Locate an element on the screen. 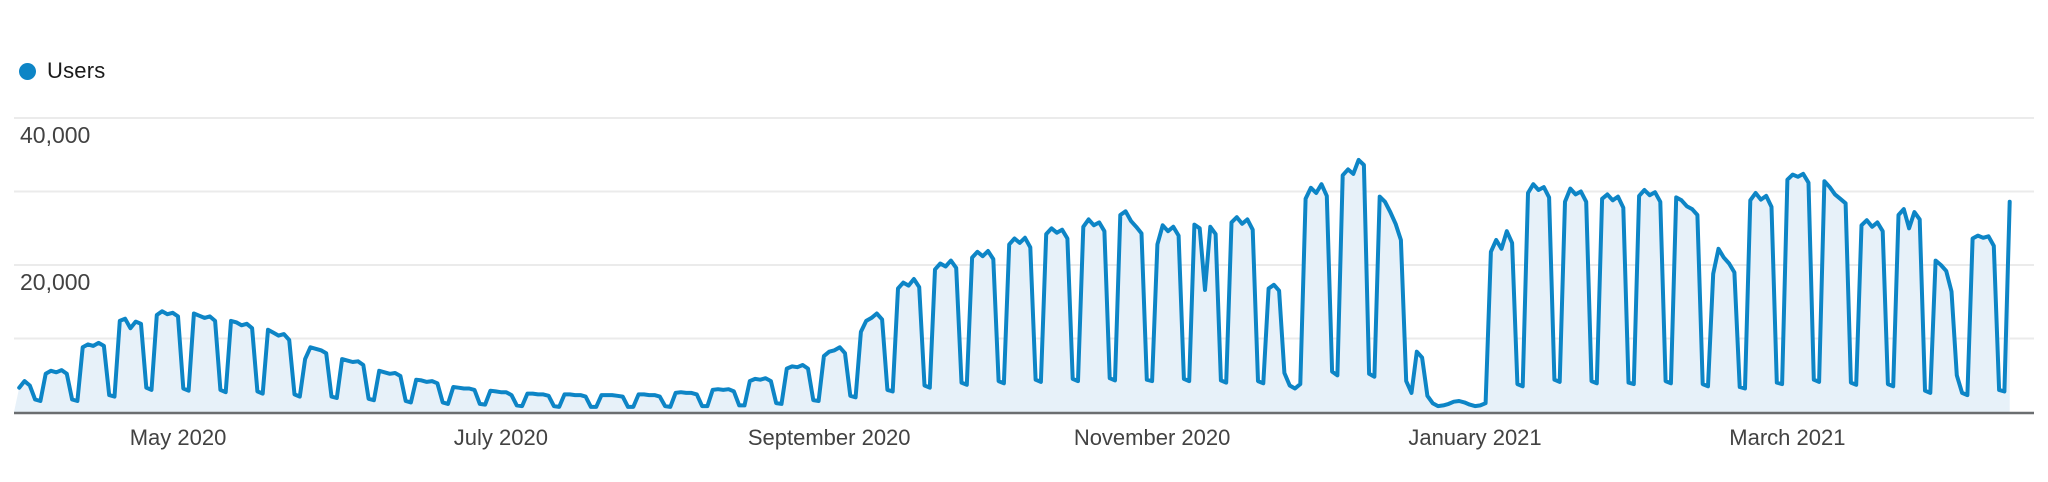  y-tick-label: 40,000 is located at coordinates (55, 135).